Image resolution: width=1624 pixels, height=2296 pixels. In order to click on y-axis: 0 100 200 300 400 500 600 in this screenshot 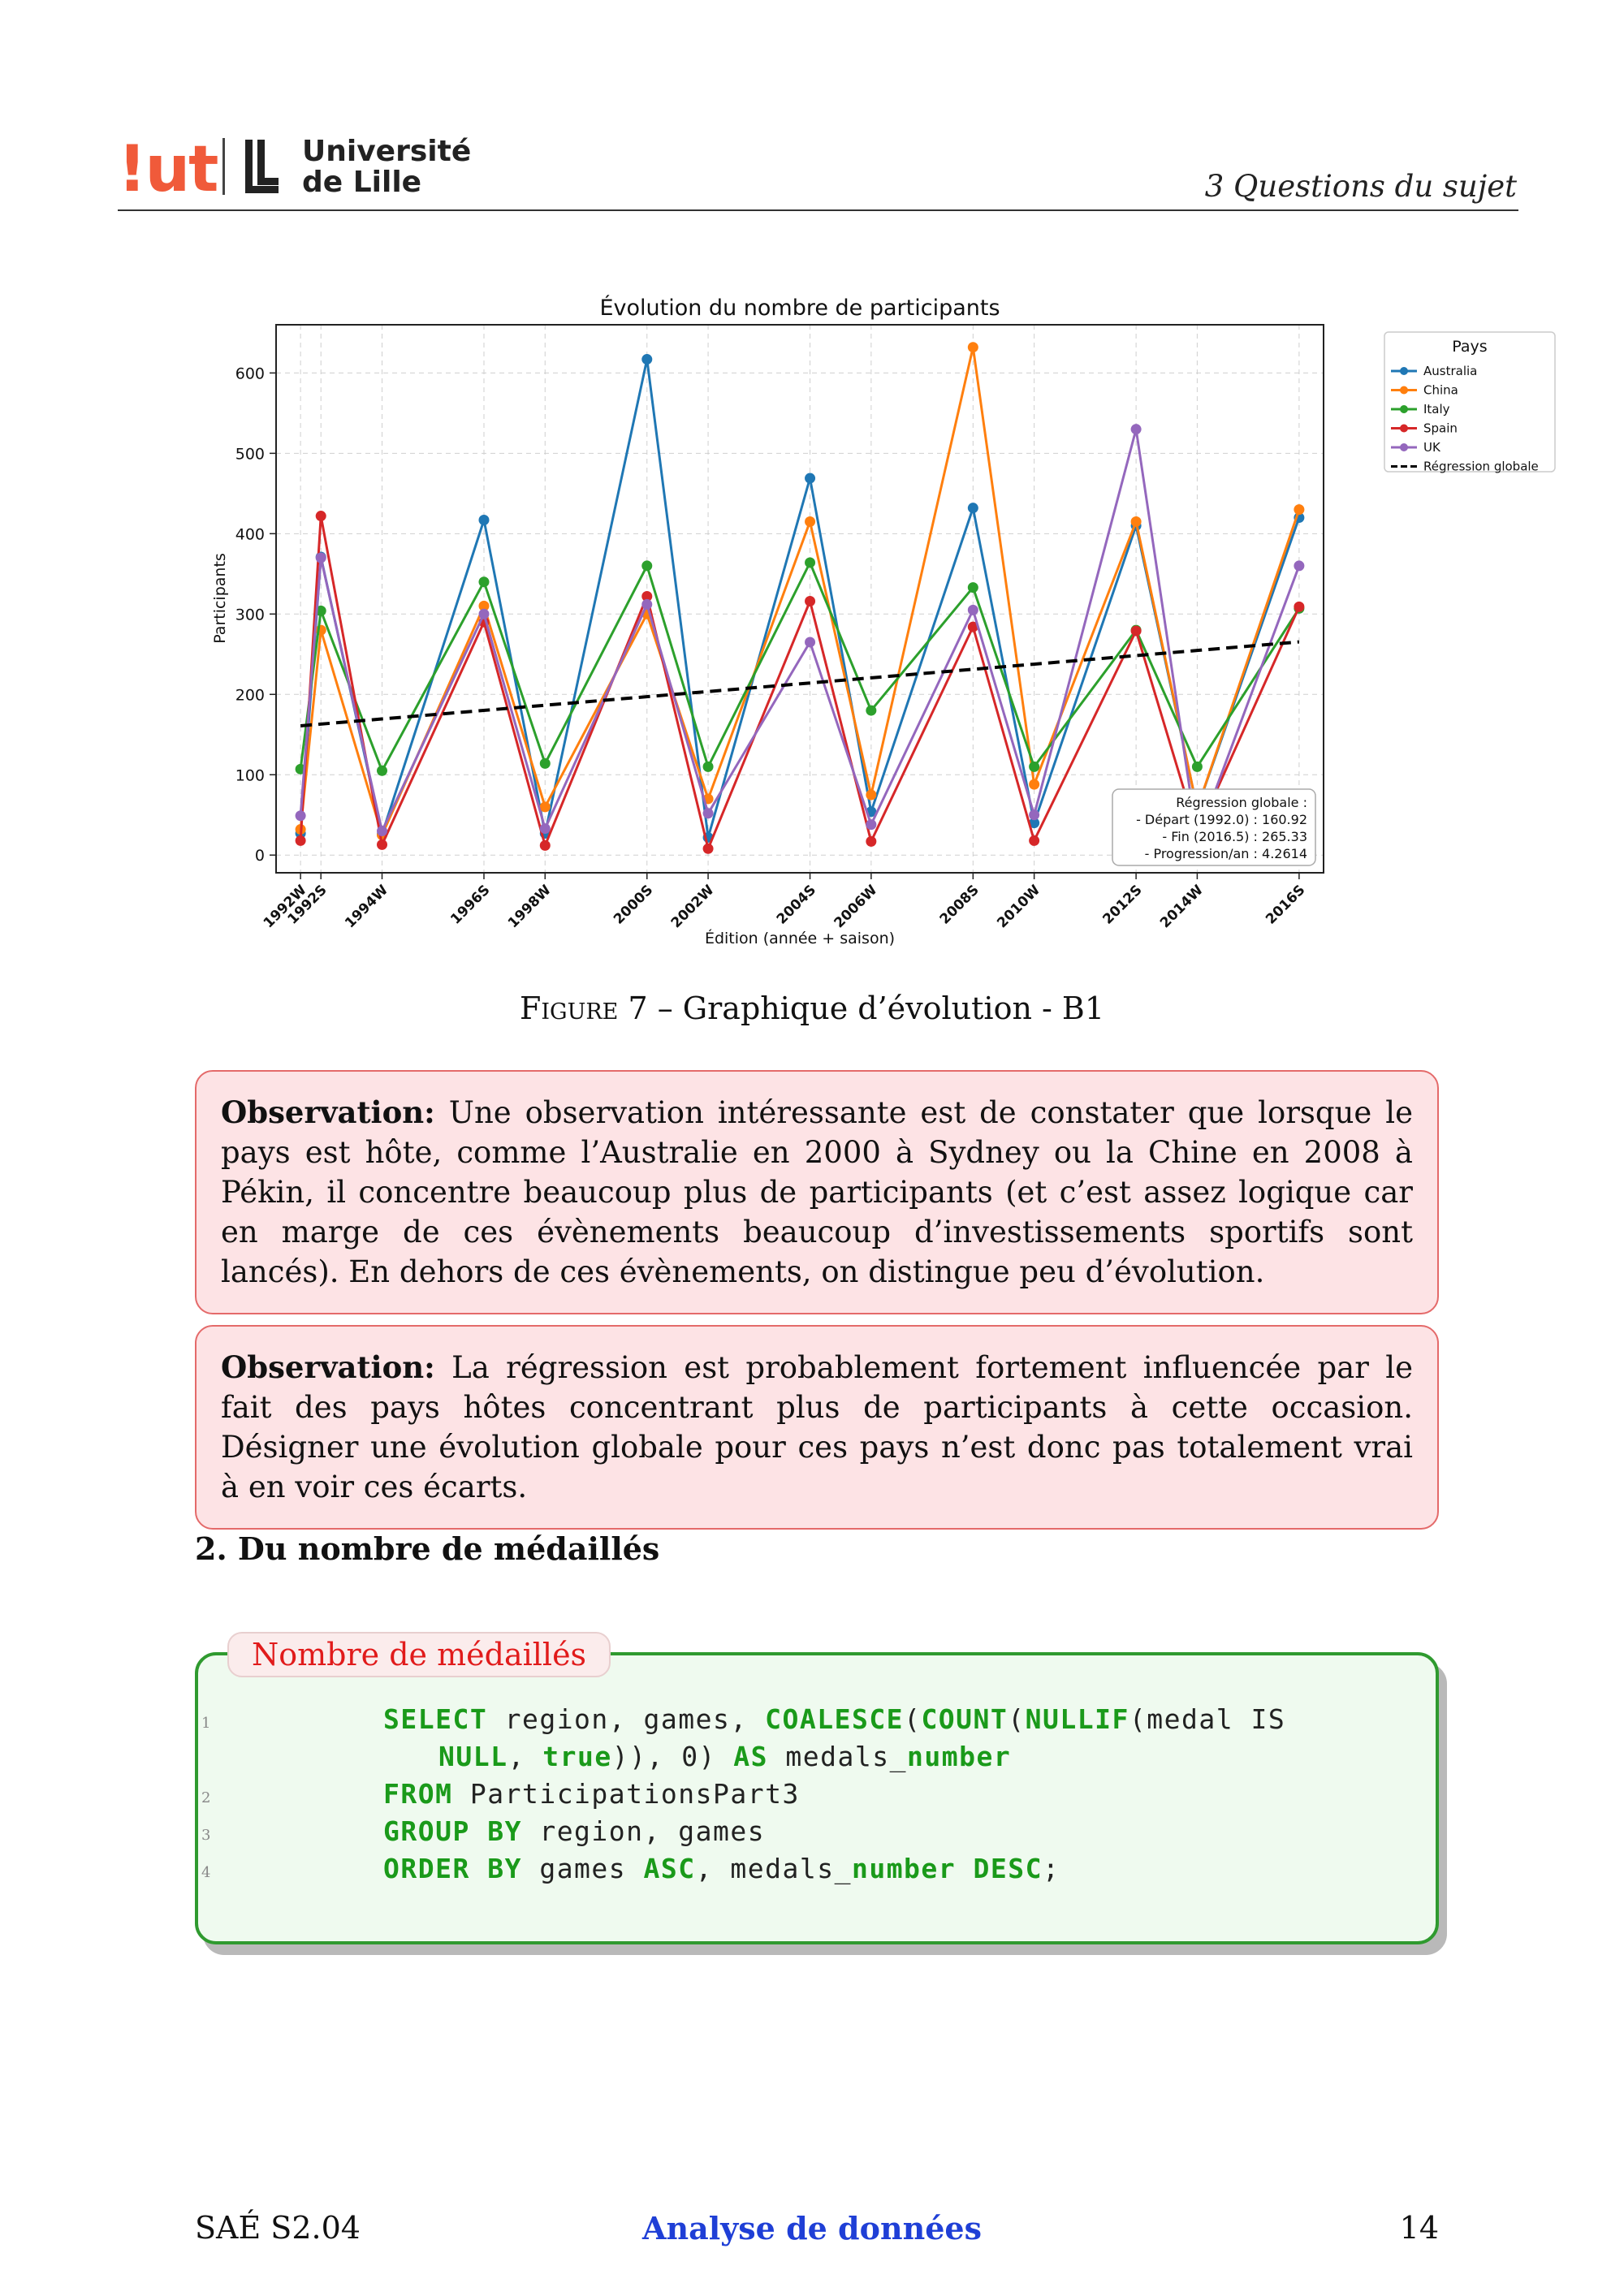, I will do `click(256, 615)`.